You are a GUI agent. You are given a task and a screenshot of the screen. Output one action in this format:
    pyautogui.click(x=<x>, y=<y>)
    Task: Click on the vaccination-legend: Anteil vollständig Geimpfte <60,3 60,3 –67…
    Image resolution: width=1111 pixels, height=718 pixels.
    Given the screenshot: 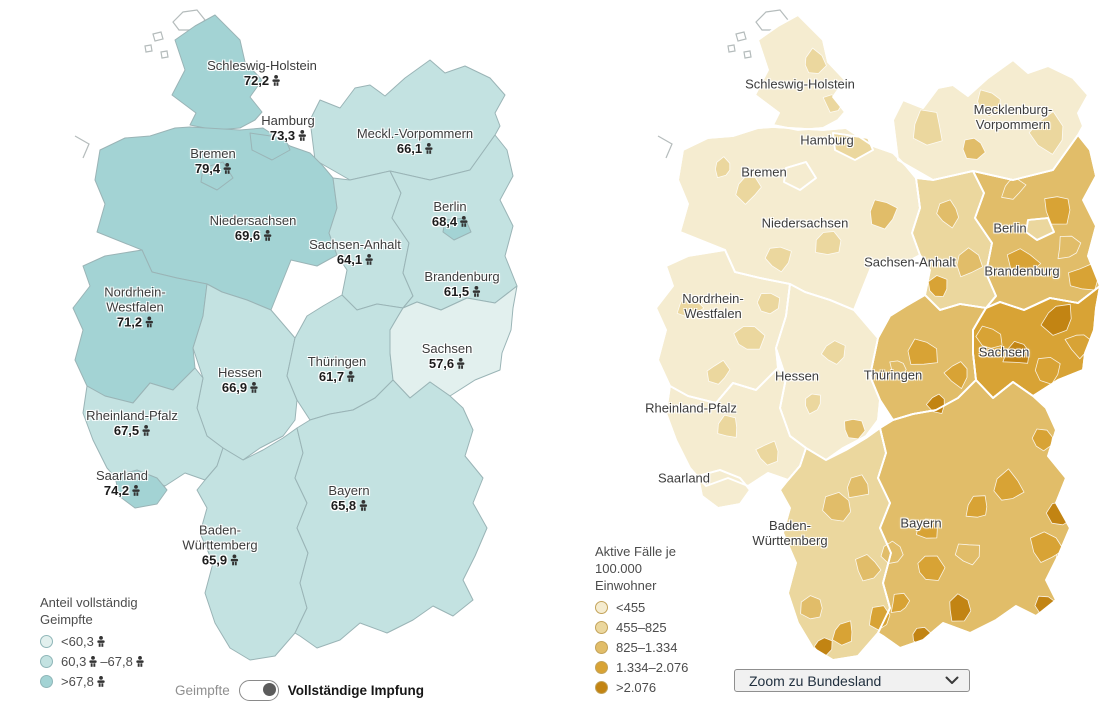 What is the action you would take?
    pyautogui.click(x=92, y=643)
    